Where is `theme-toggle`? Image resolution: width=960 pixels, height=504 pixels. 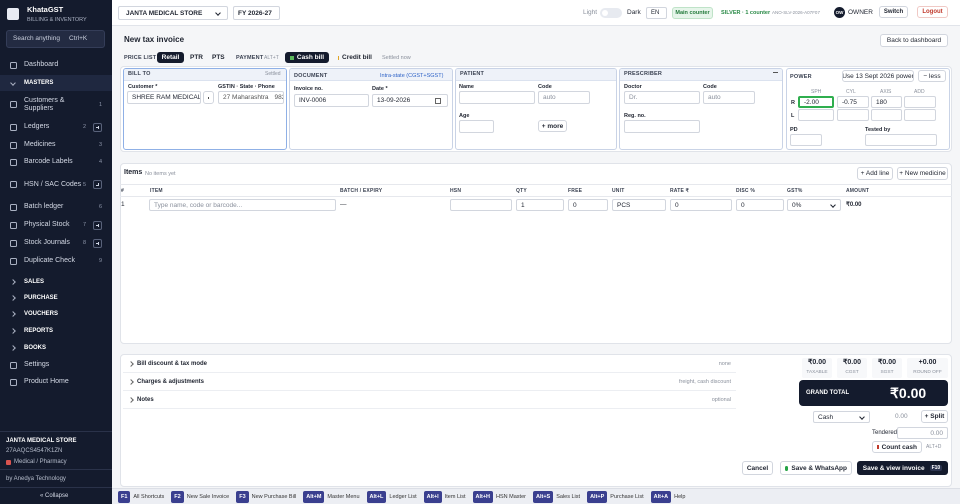
theme-toggle is located at coordinates (611, 13).